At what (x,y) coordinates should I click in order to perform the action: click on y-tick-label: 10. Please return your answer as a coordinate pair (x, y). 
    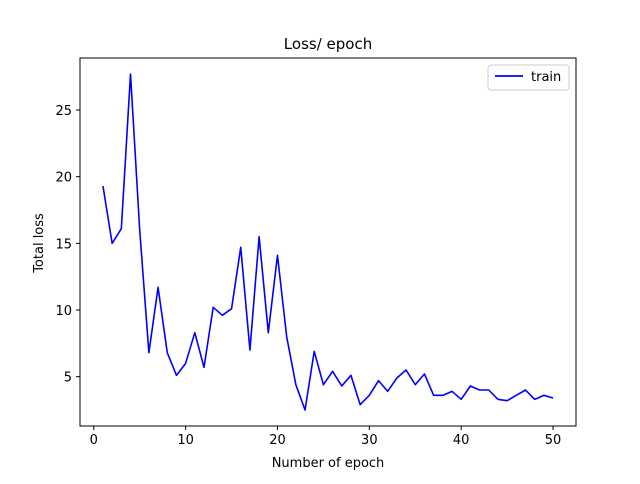
    Looking at the image, I should click on (63, 311).